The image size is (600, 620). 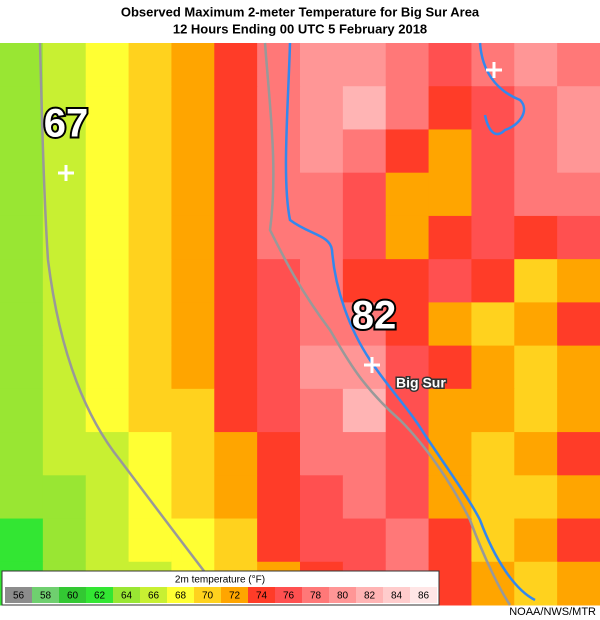 I want to click on colorbar: 56 58 60 62 64 66 68 70 72 74 76 78 80 82 84 86, so click(x=221, y=595).